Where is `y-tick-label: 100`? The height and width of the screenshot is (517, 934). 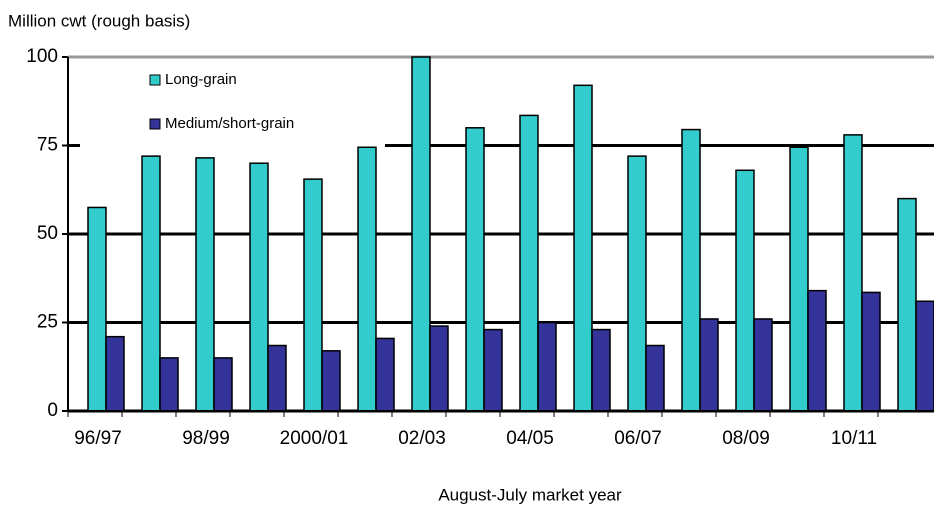
y-tick-label: 100 is located at coordinates (42, 56).